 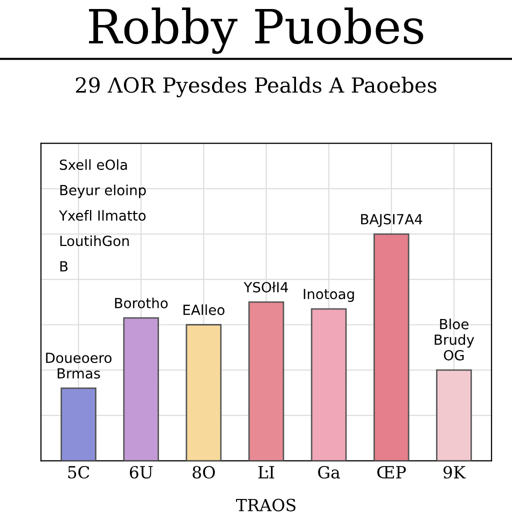 What do you see at coordinates (102, 215) in the screenshot?
I see `text: Yxefl Ilmatto` at bounding box center [102, 215].